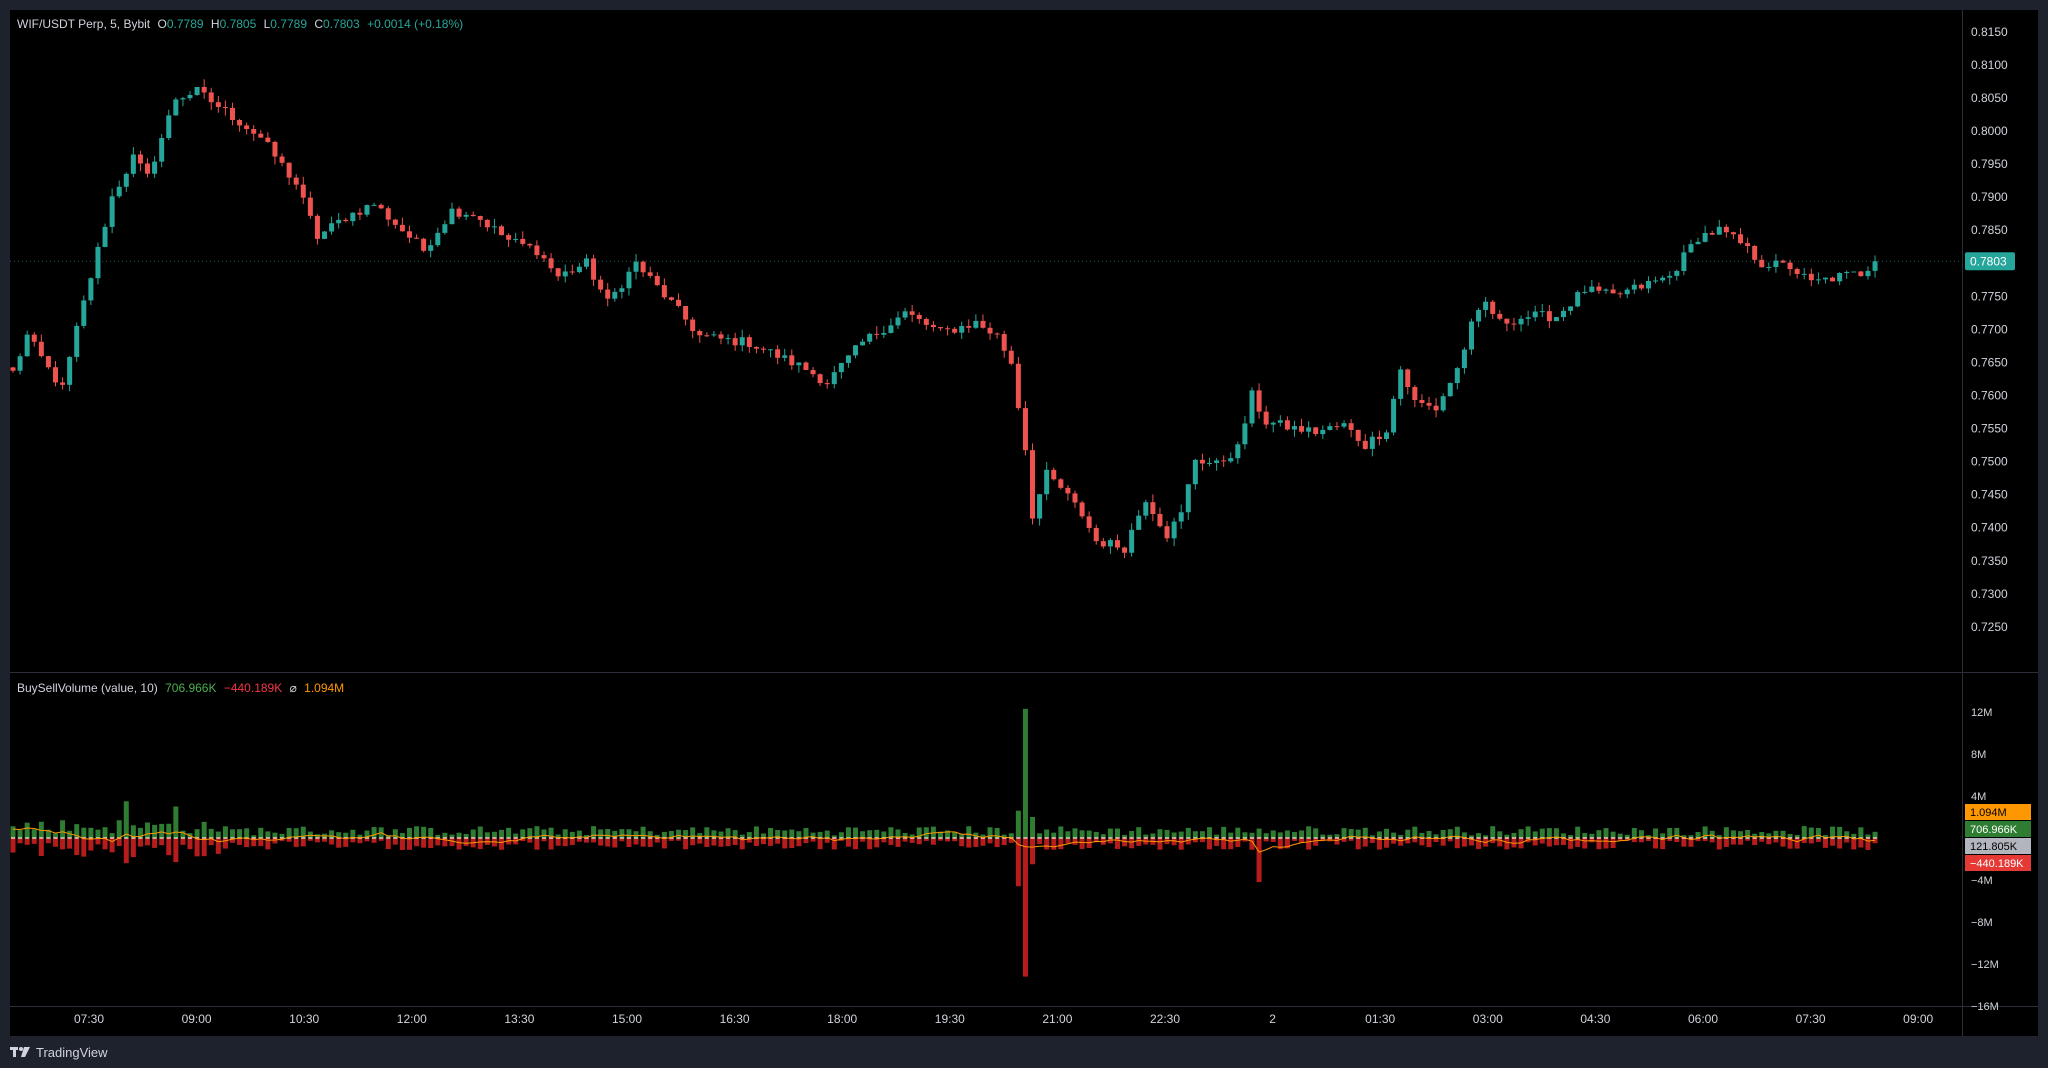 The width and height of the screenshot is (2048, 1068). Describe the element at coordinates (1989, 561) in the screenshot. I see `price-tick-label: 0.7350` at that location.